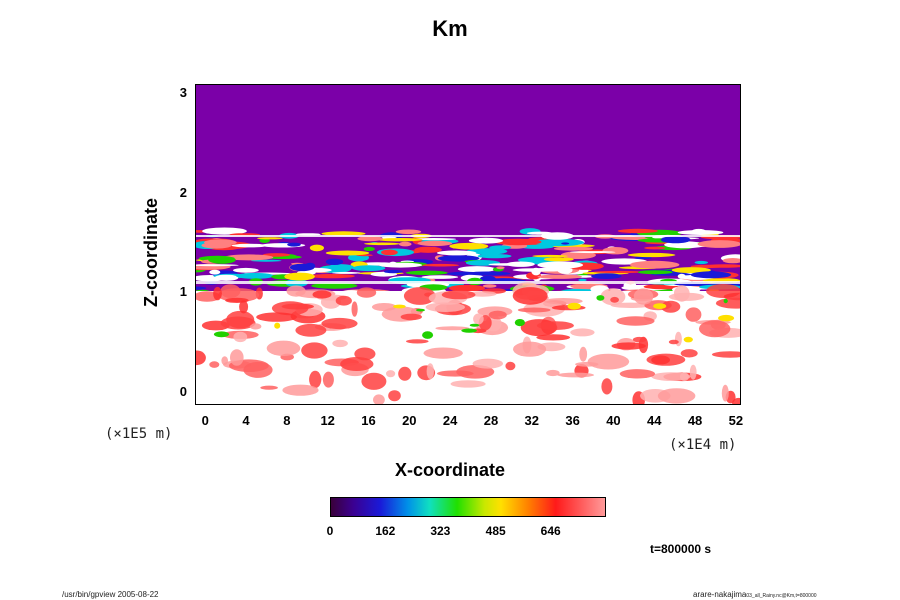 The height and width of the screenshot is (600, 900). Describe the element at coordinates (450, 28) in the screenshot. I see `chart-title: Km` at that location.